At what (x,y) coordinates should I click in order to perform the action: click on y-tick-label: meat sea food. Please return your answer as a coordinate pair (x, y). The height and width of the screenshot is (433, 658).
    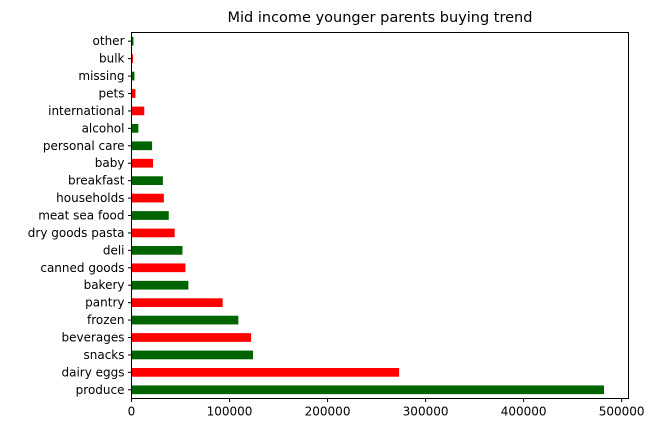
    Looking at the image, I should click on (81, 216).